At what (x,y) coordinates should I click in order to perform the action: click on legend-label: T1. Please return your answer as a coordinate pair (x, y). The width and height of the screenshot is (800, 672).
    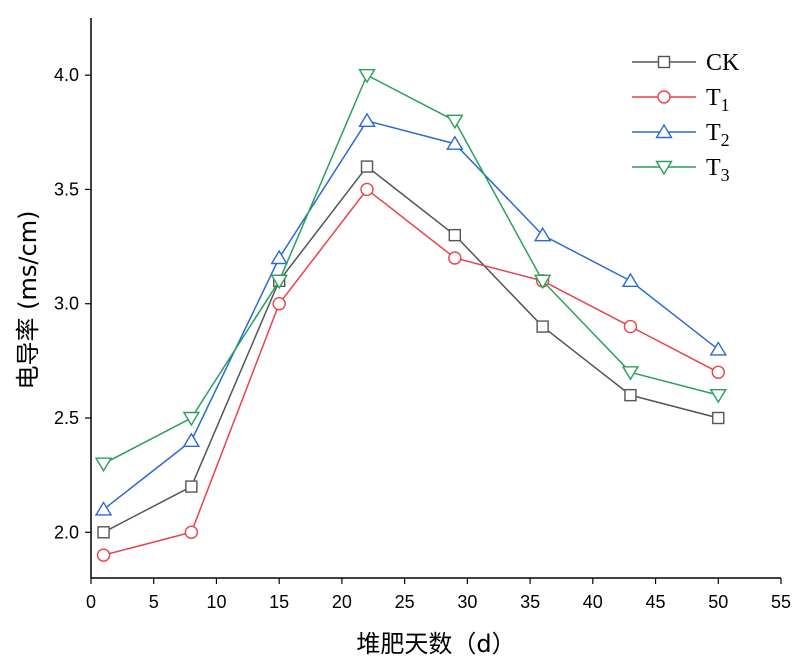
    Looking at the image, I should click on (718, 100).